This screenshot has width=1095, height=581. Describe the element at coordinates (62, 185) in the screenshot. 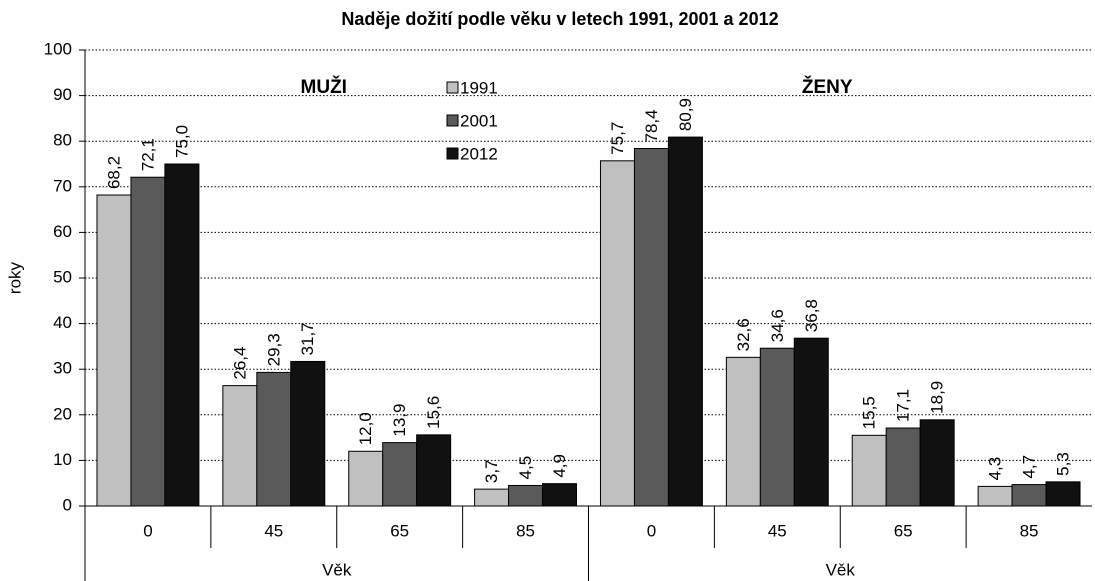

I see `y-tick-label: 70` at that location.